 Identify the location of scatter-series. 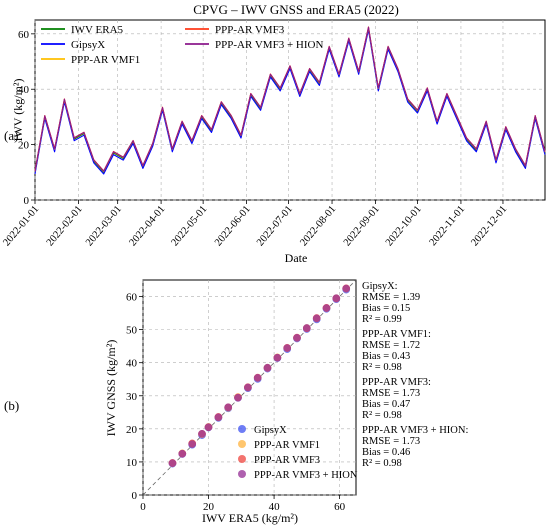
(259, 376).